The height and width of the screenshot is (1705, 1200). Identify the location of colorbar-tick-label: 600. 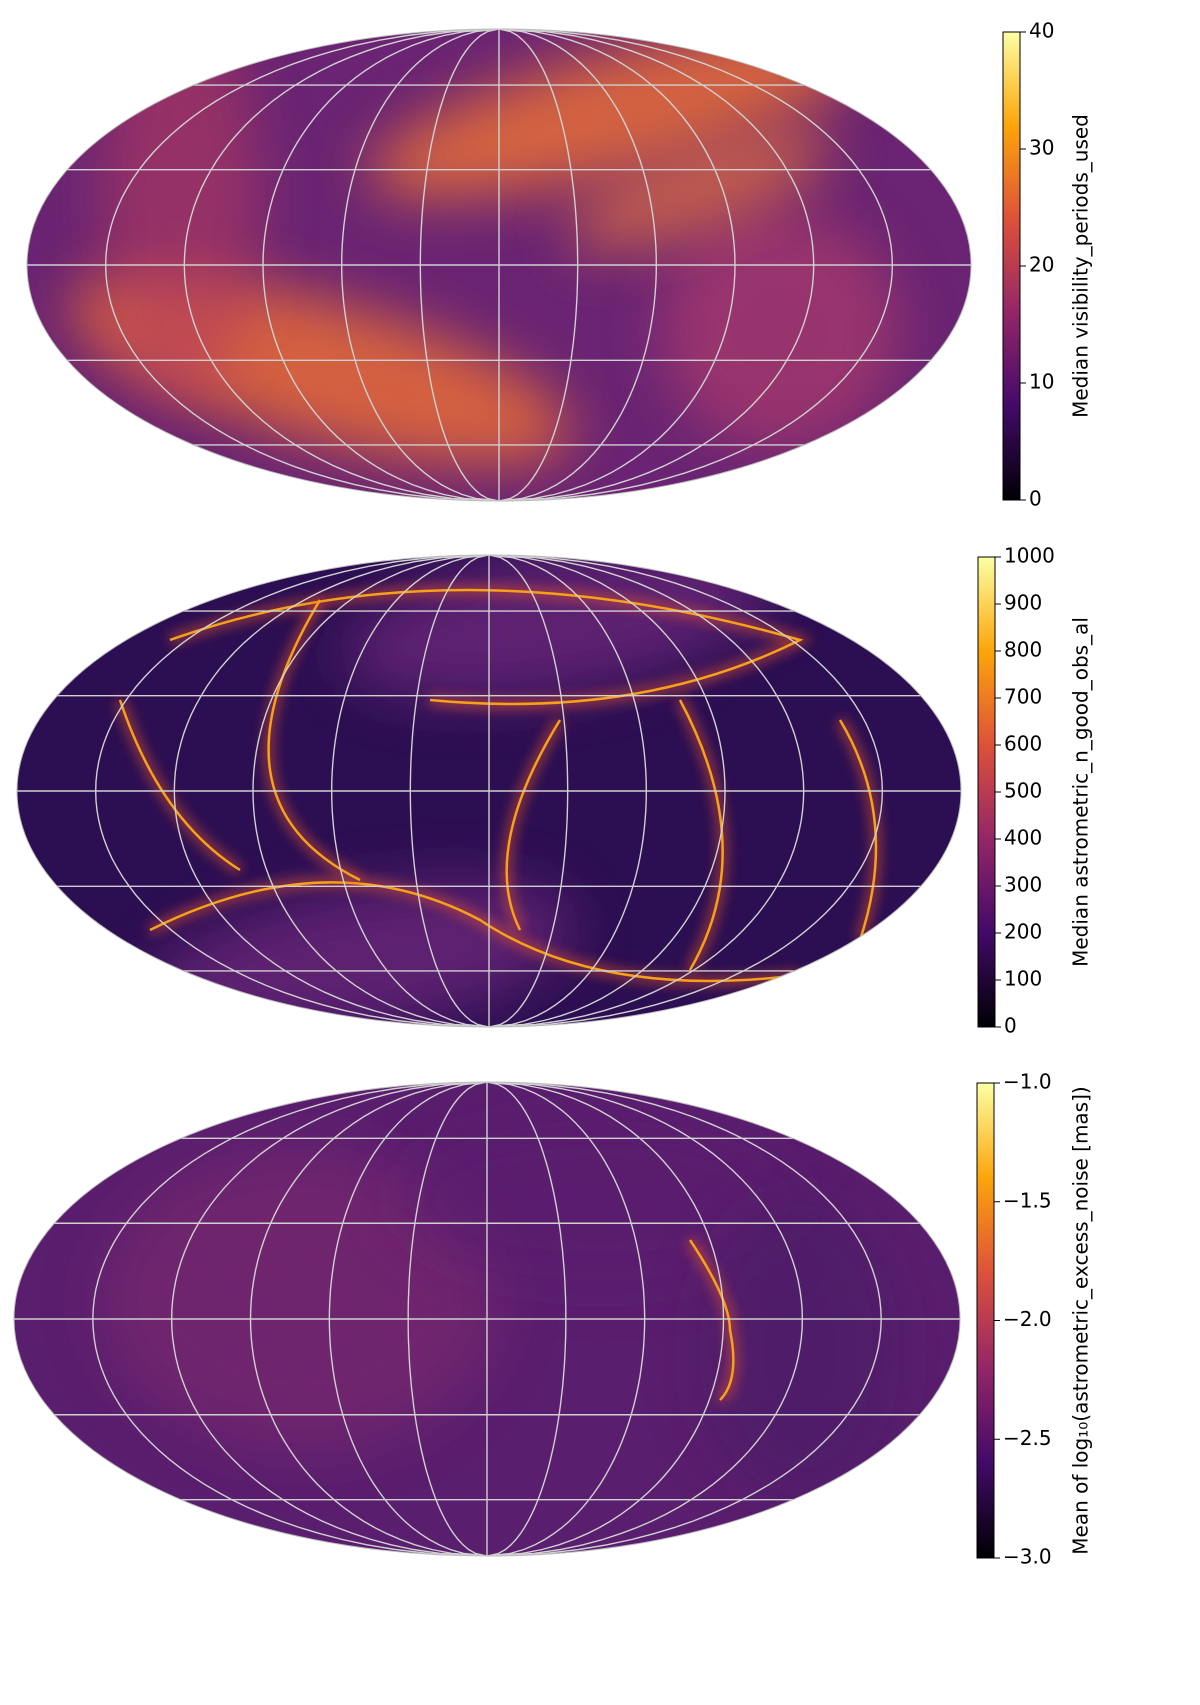
(1023, 744).